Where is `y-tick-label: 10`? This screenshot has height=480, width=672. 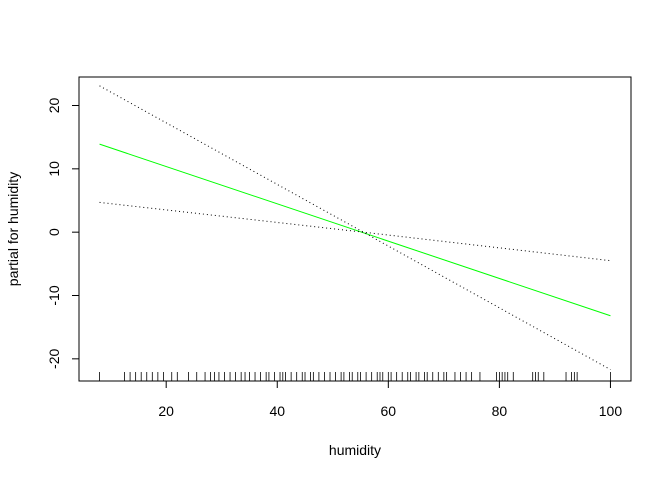 y-tick-label: 10 is located at coordinates (54, 169).